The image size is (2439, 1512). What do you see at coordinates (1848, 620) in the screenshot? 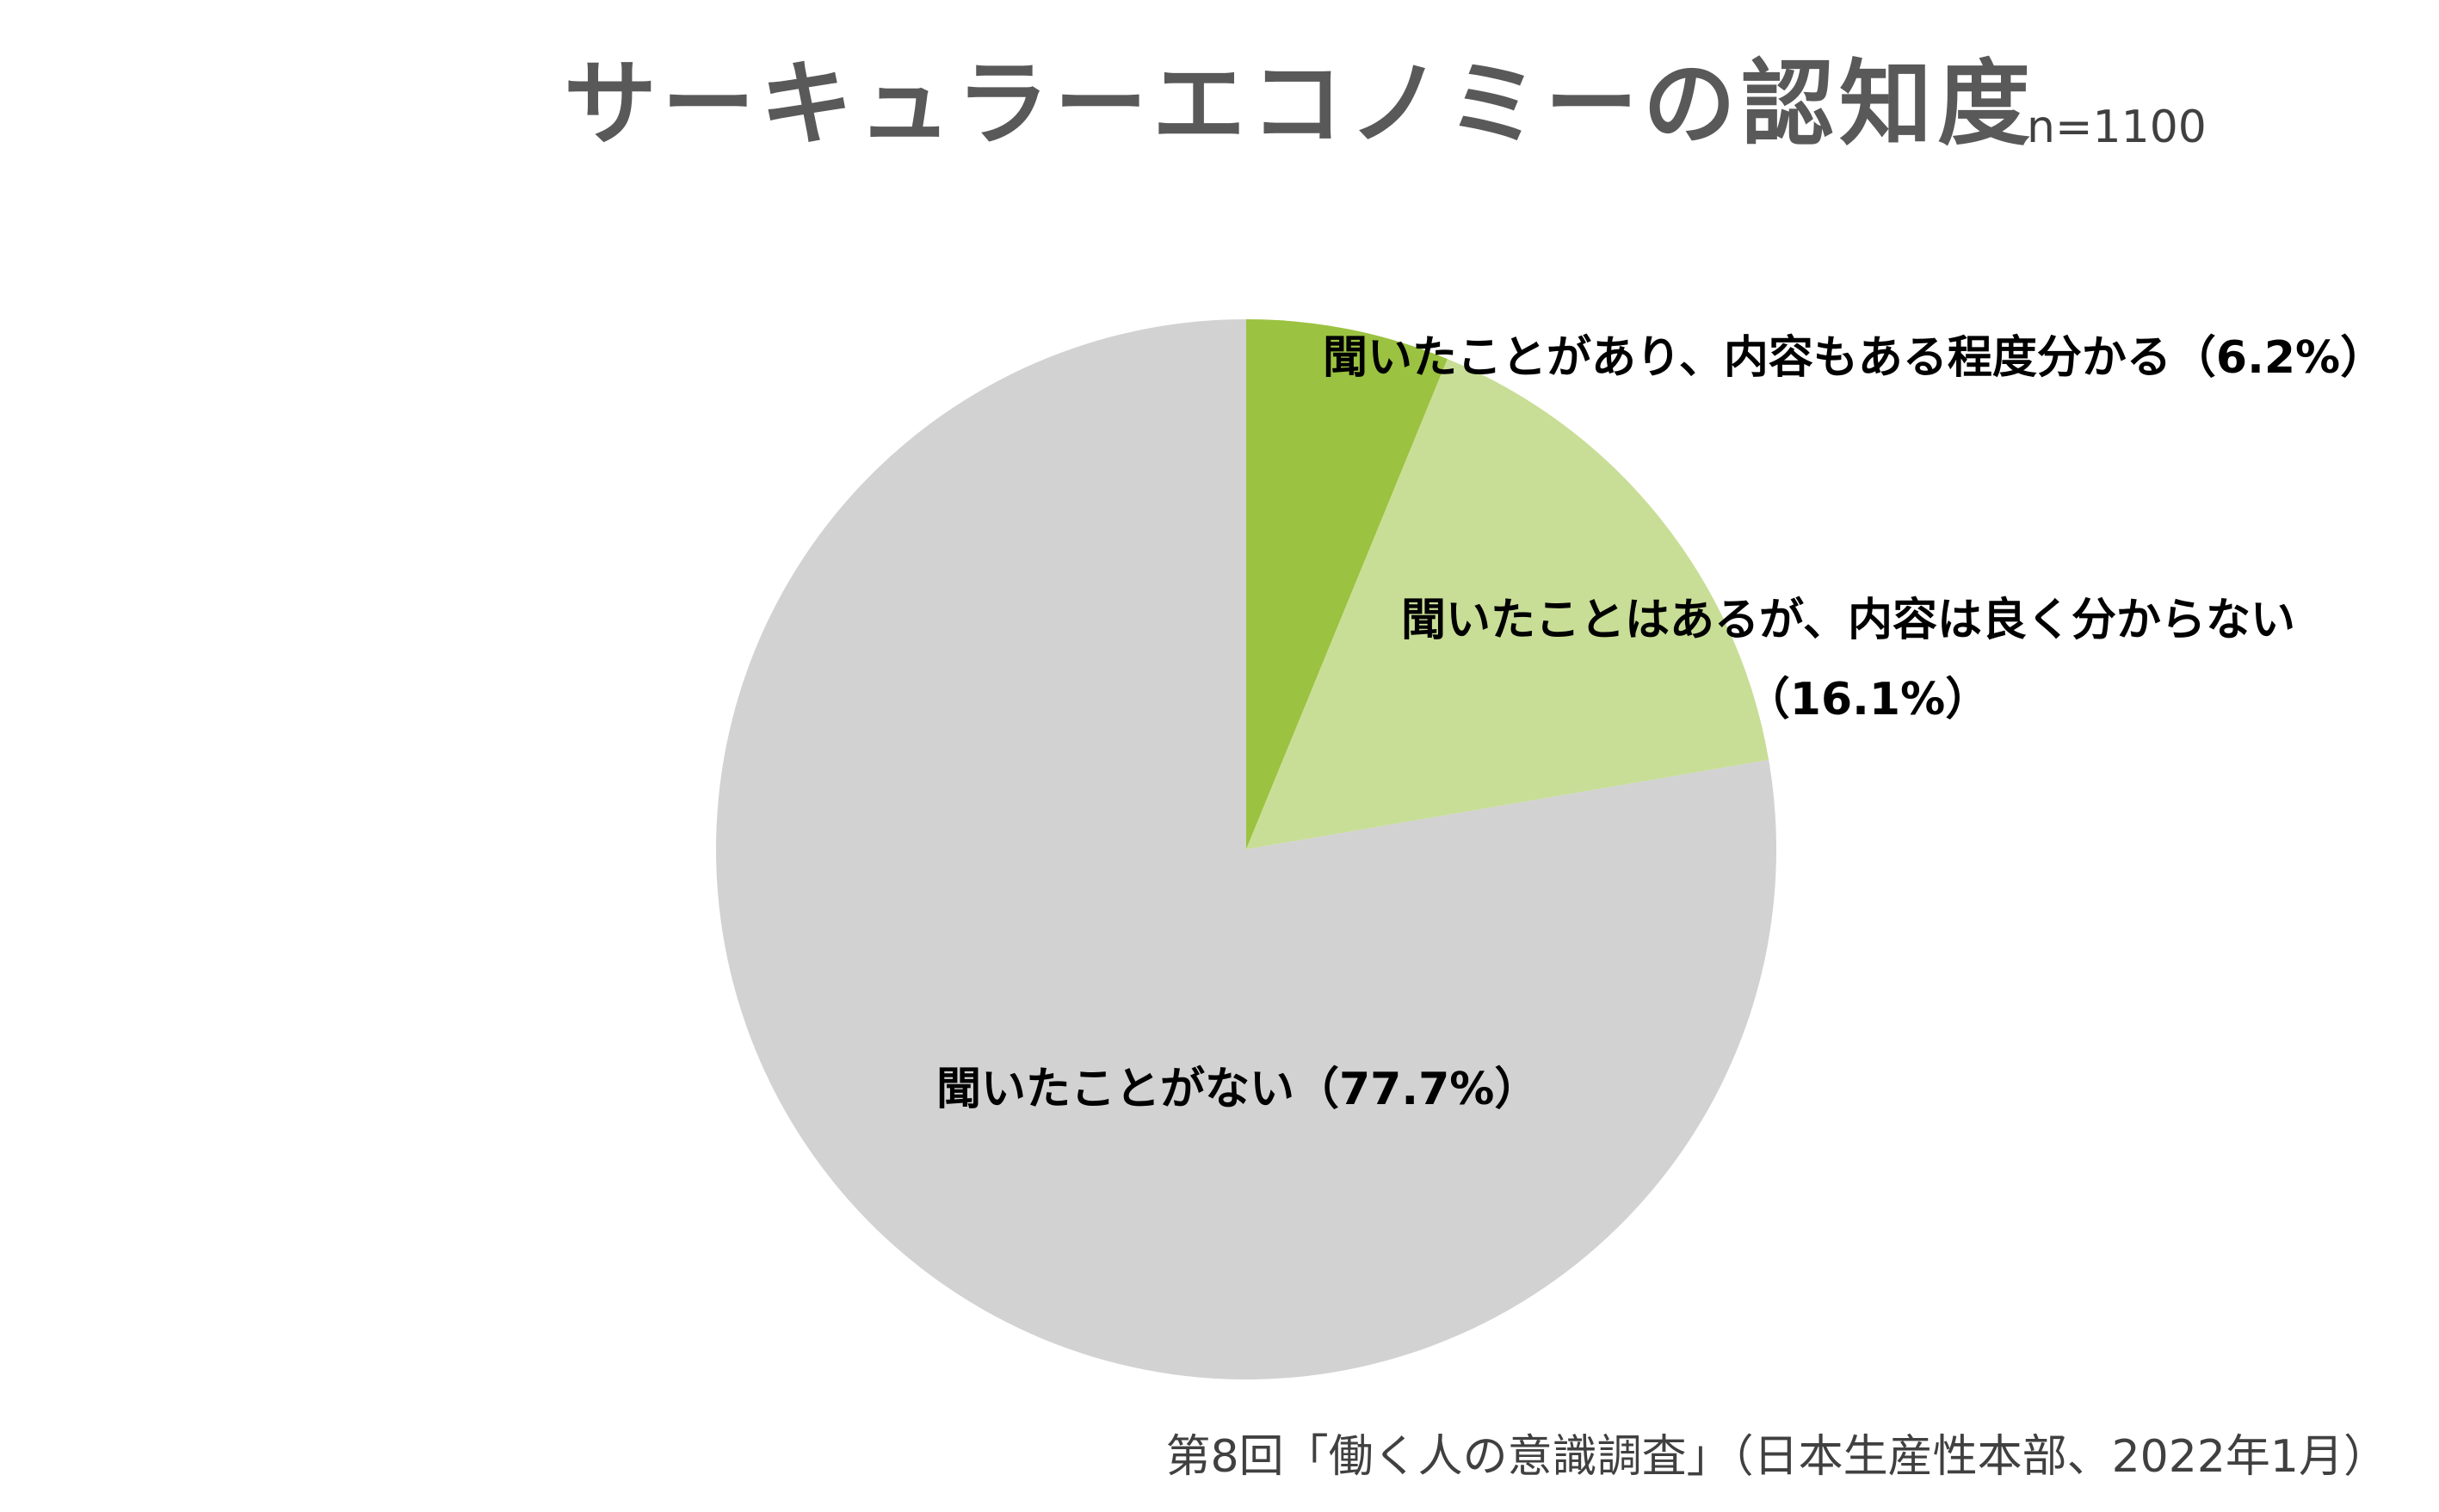
I see `slice-label-heard-not-understand: 聞いたことはあるが、内容は良く分からない` at bounding box center [1848, 620].